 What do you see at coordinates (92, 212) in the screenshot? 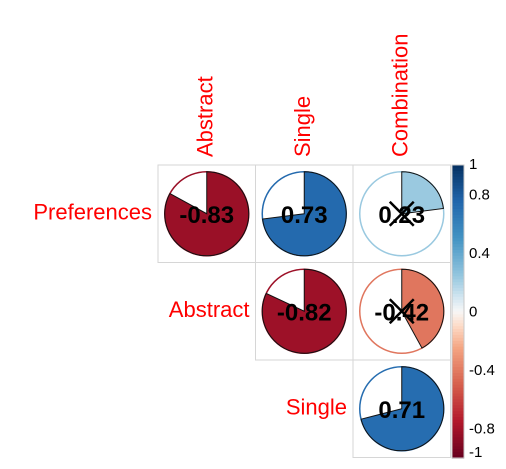
I see `row-label-preferences: Preferences` at bounding box center [92, 212].